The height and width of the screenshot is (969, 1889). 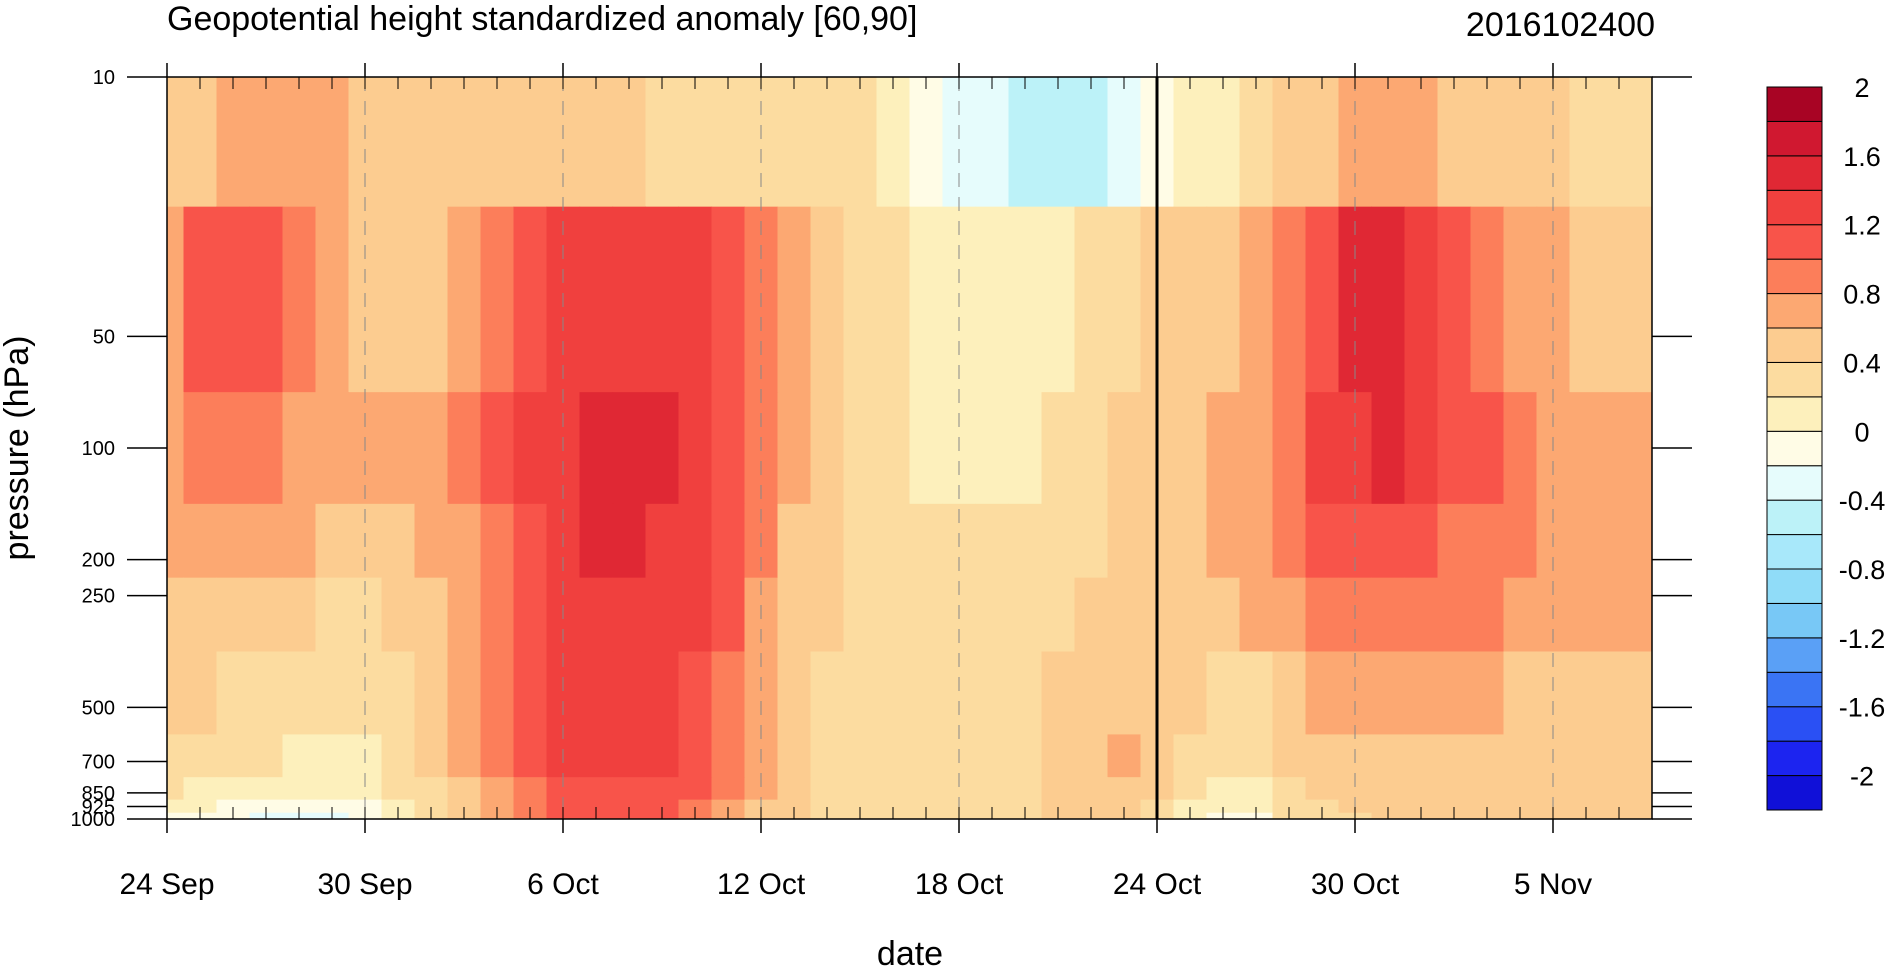 What do you see at coordinates (104, 337) in the screenshot?
I see `y-tick-label: 50` at bounding box center [104, 337].